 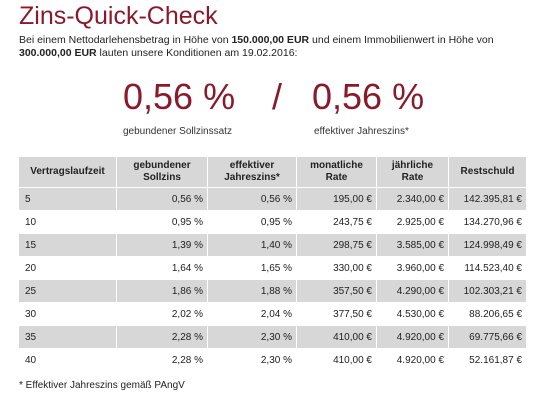 What do you see at coordinates (252, 291) in the screenshot?
I see `cell-effective-rate: 1,88 %` at bounding box center [252, 291].